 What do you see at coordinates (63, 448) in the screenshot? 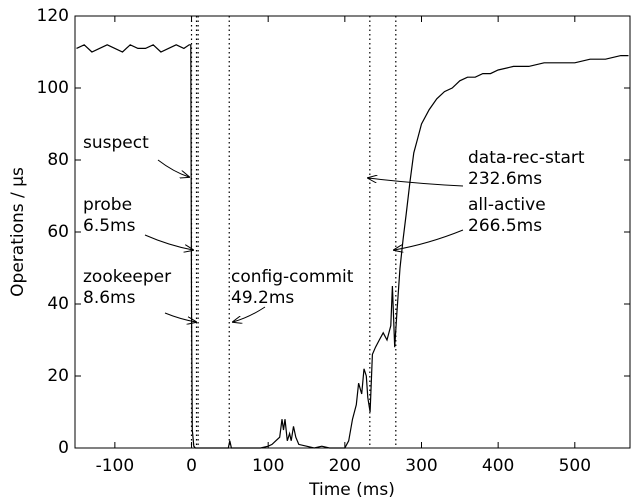
I see `y-tick-label: 0` at bounding box center [63, 448].